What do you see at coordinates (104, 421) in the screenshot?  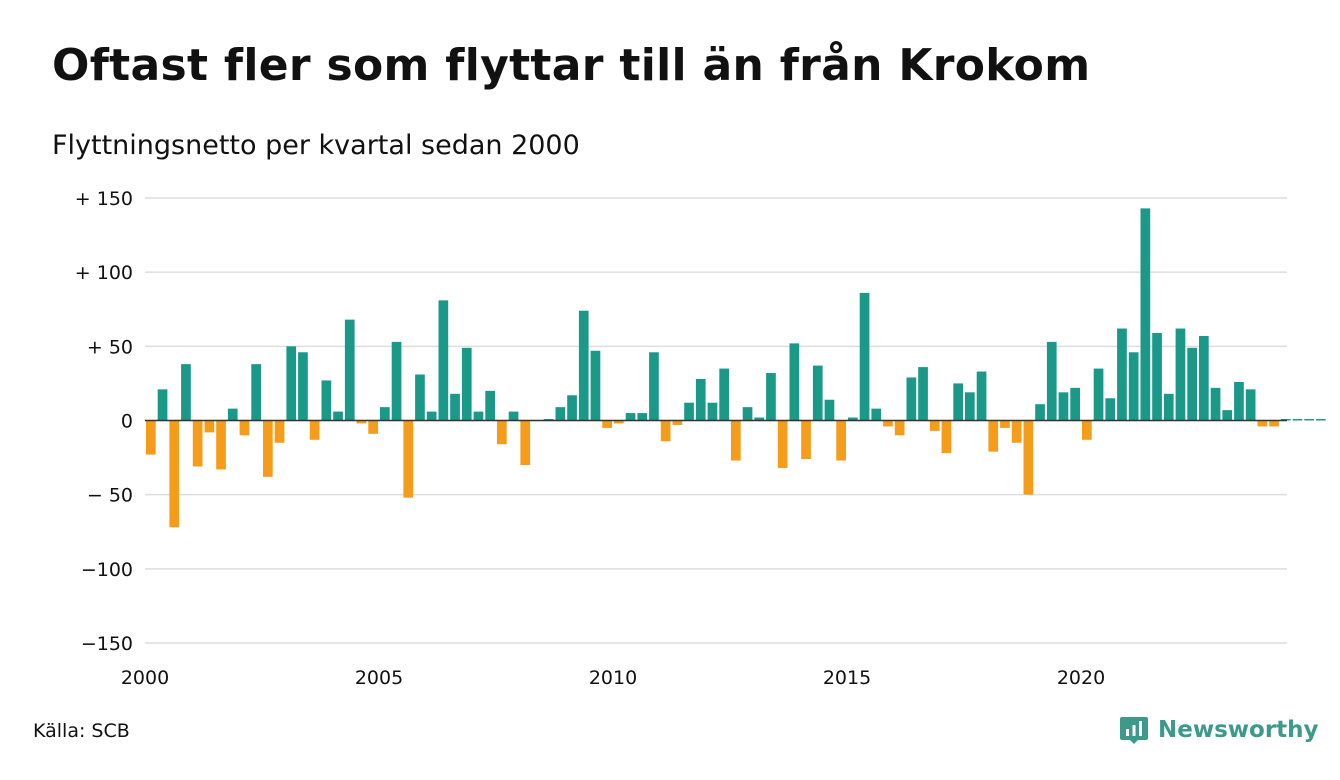 I see `y-axis-labels: + 150 + 100 + 50 0 − 50 −100 −150` at bounding box center [104, 421].